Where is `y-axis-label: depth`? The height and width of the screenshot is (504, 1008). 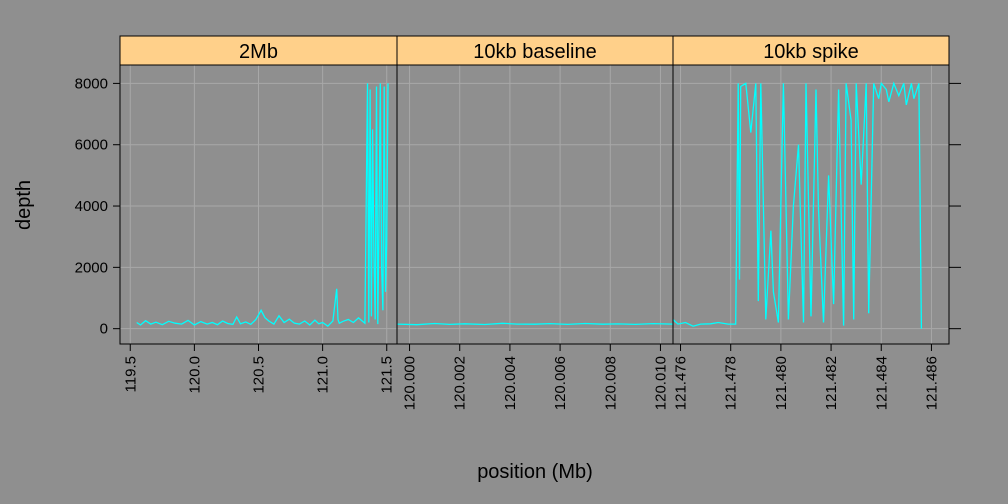 y-axis-label: depth is located at coordinates (24, 205).